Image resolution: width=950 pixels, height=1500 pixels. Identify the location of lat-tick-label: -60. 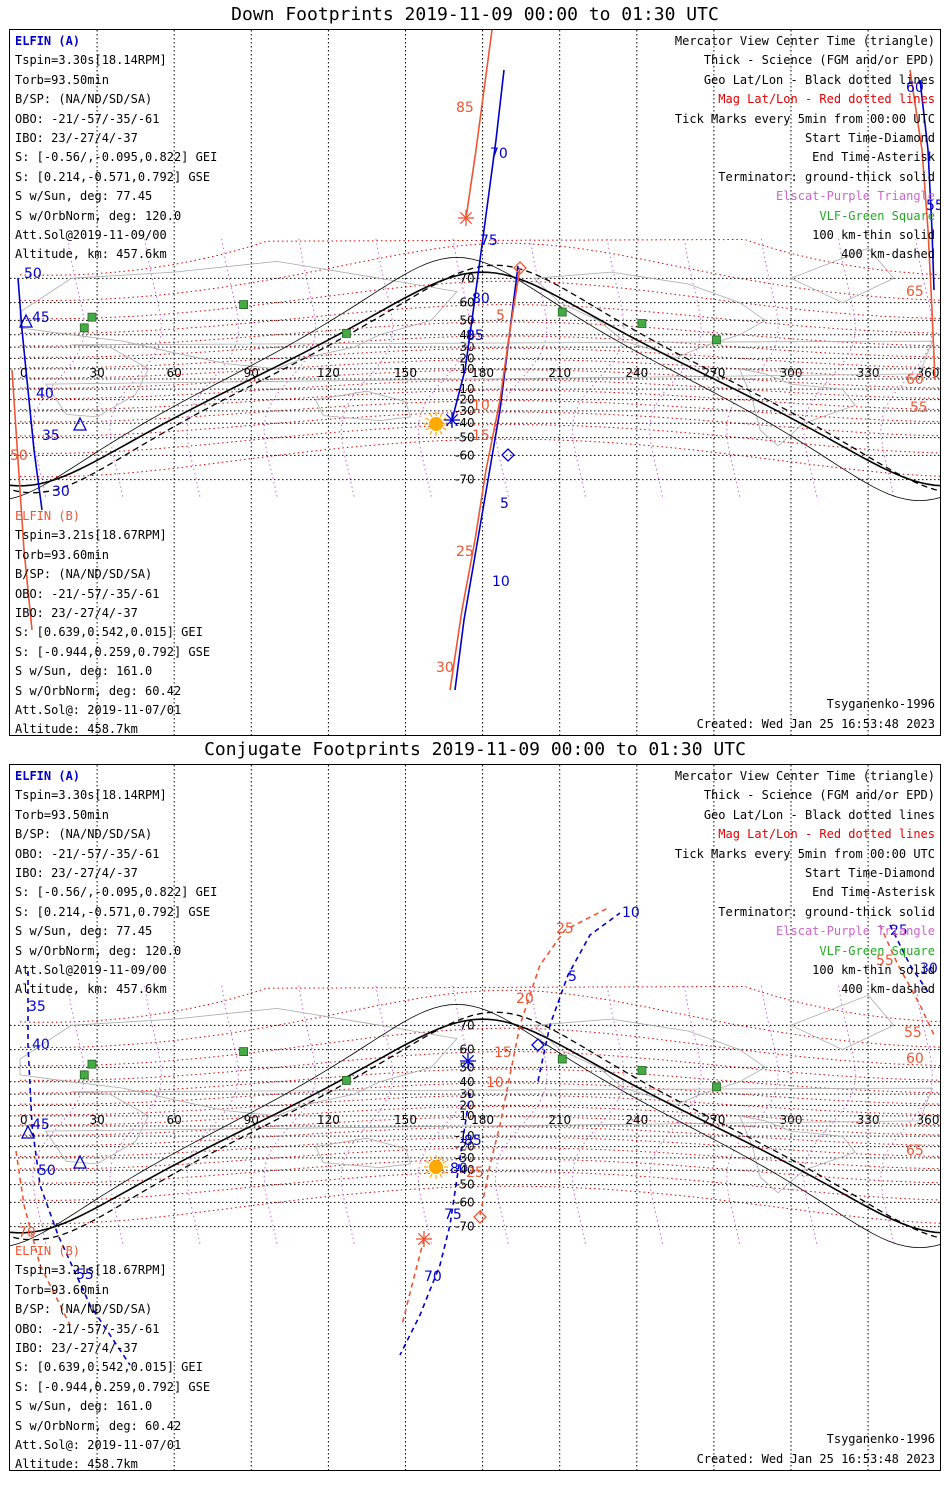
(465, 455).